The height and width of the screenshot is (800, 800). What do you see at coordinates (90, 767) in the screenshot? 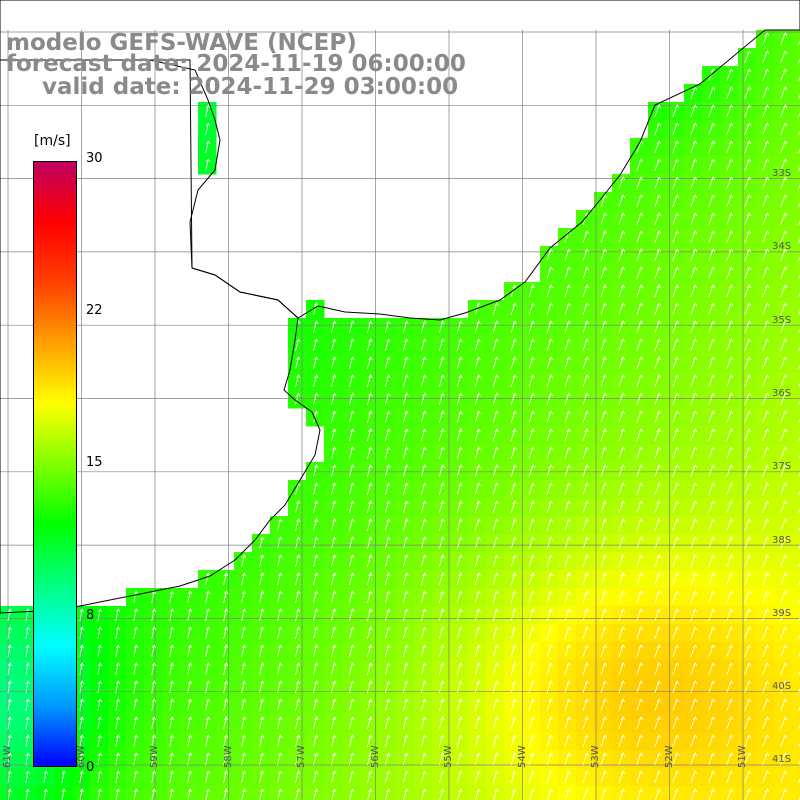
I see `colorbar-tick-label: 0` at bounding box center [90, 767].